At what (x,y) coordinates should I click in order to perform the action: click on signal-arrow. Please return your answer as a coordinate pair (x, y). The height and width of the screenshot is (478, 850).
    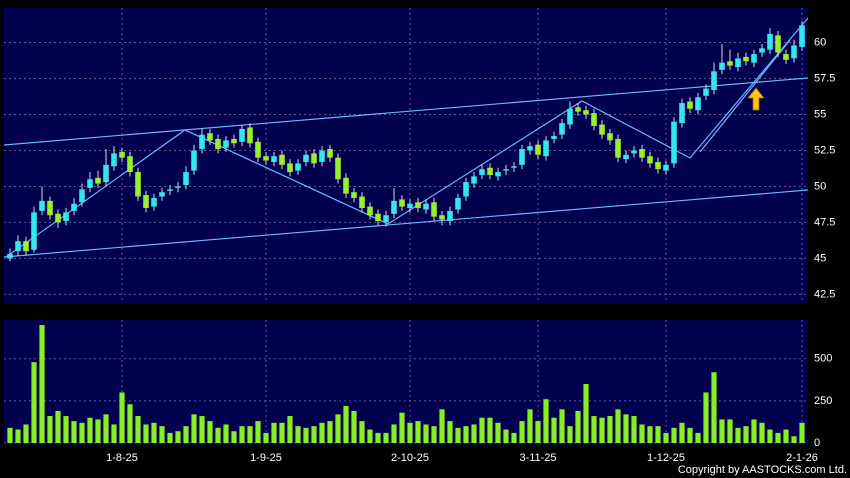
    Looking at the image, I should click on (756, 99).